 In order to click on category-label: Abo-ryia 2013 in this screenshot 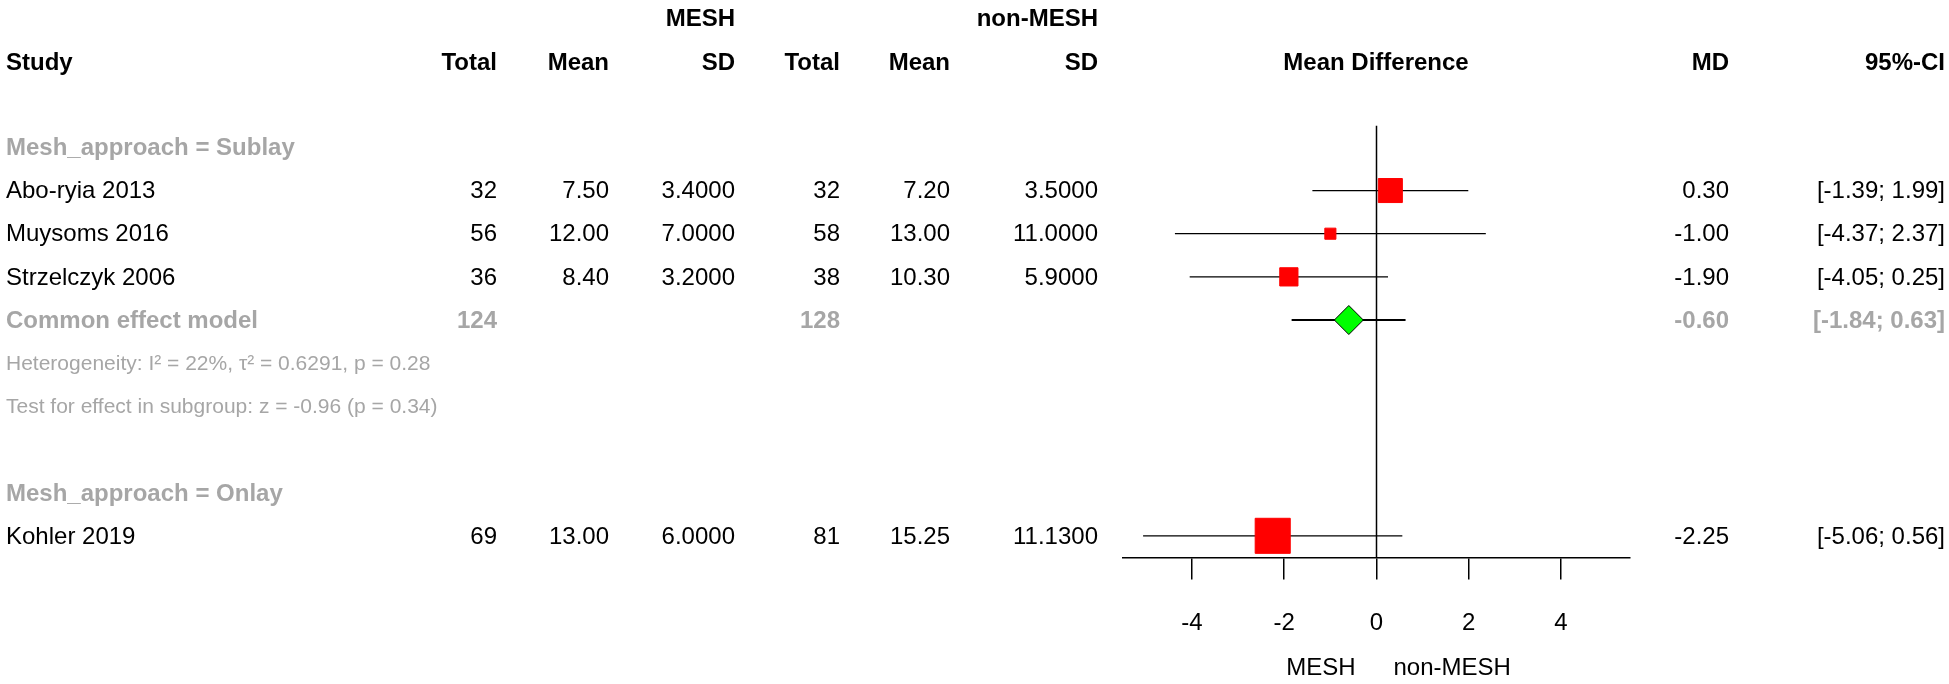, I will do `click(81, 190)`.